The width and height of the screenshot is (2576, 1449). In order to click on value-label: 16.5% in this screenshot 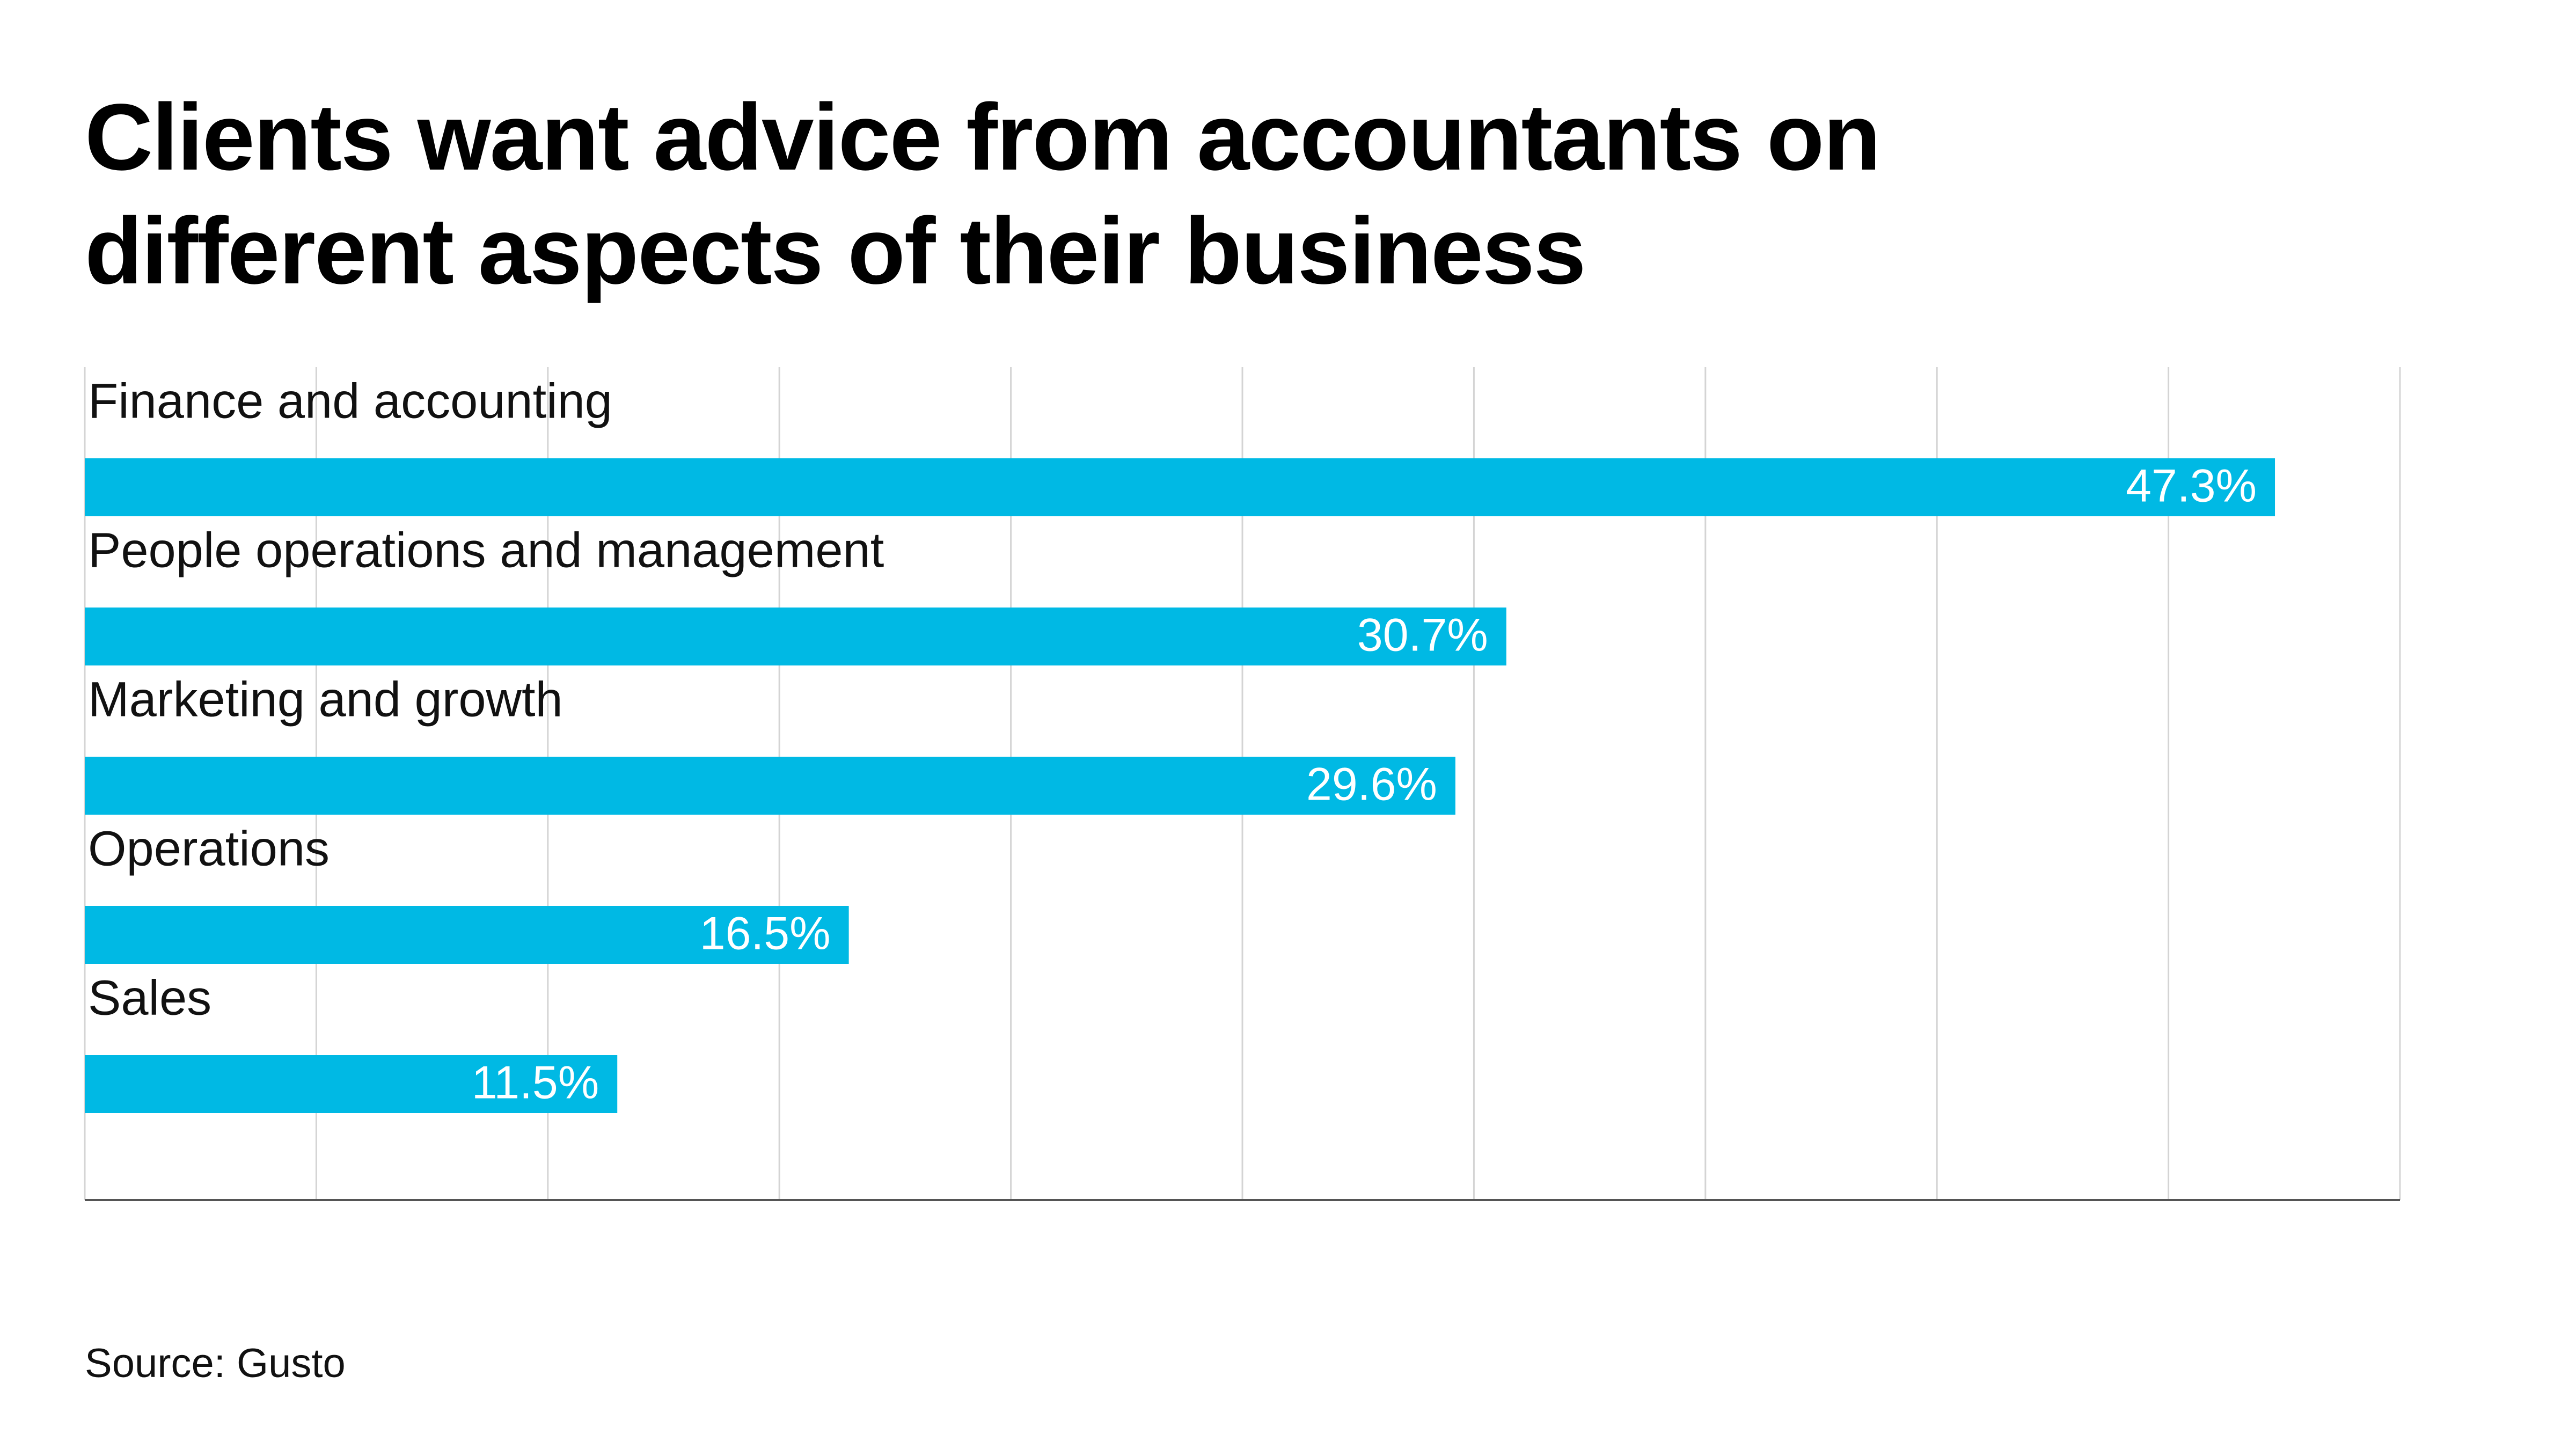, I will do `click(765, 934)`.